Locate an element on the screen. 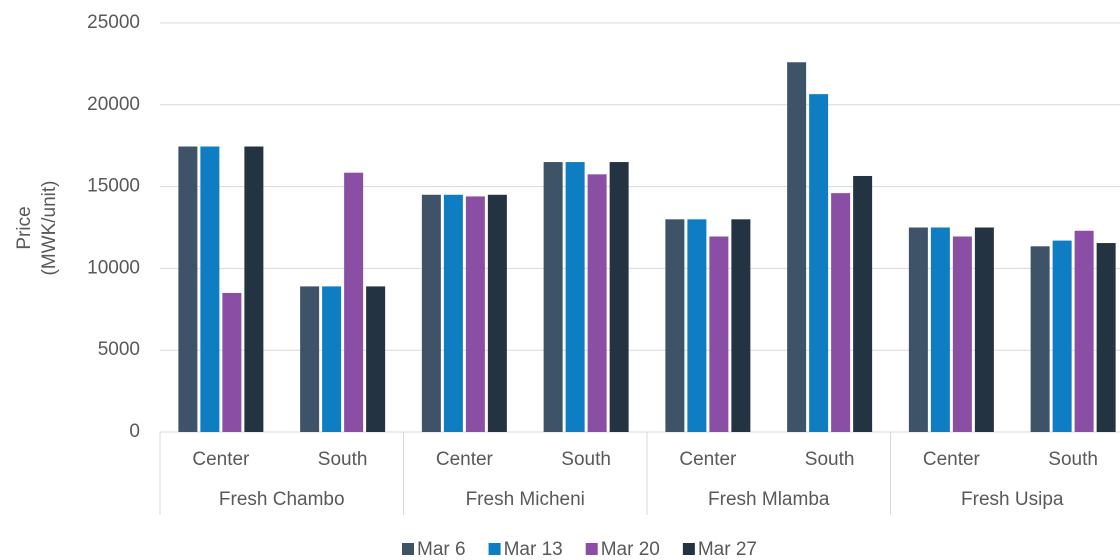 This screenshot has width=1120, height=560. y-tick-label: 0 is located at coordinates (134, 431).